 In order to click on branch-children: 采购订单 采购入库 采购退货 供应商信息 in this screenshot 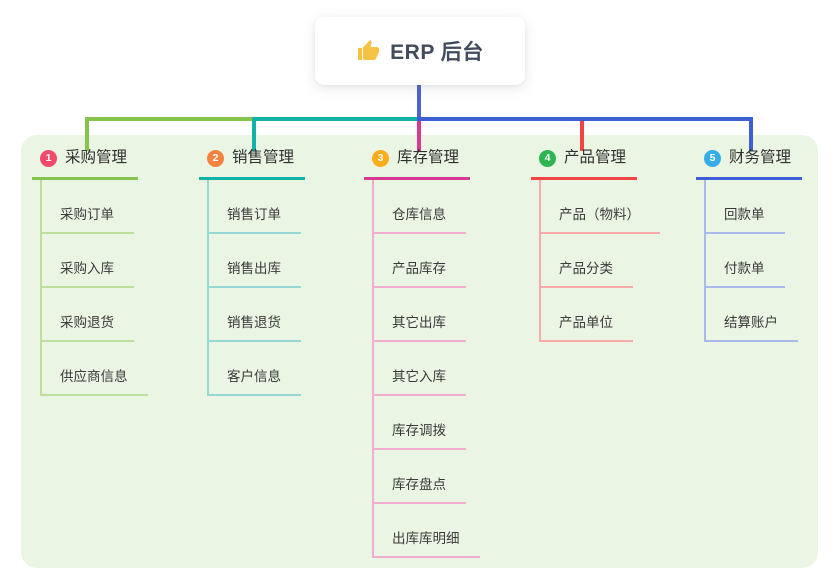, I will do `click(94, 288)`.